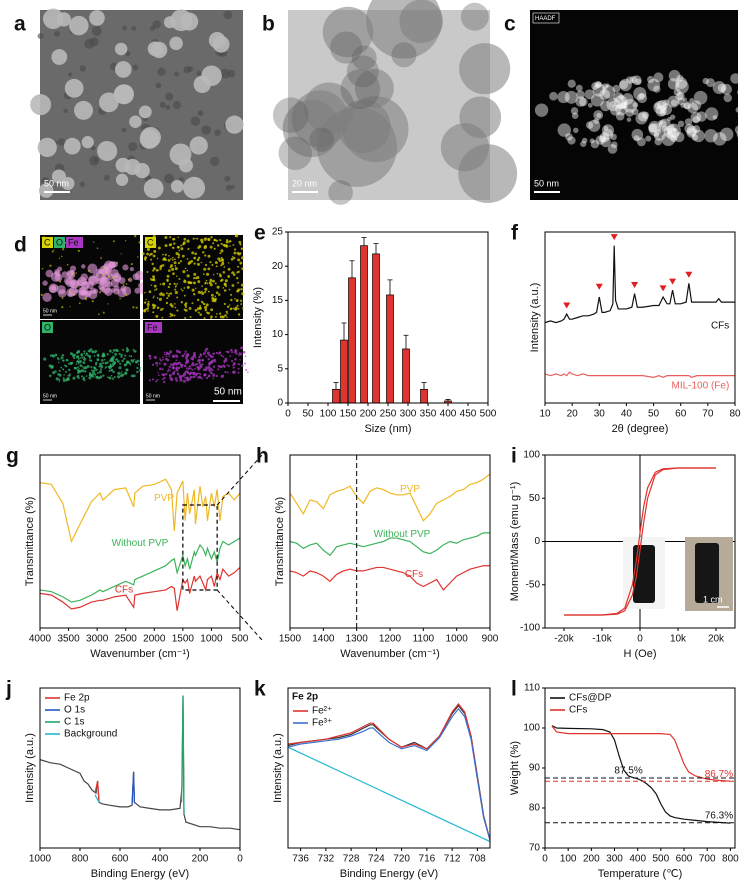 This screenshot has width=749, height=886. What do you see at coordinates (376, 859) in the screenshot?
I see `x-tick-label: 724` at bounding box center [376, 859].